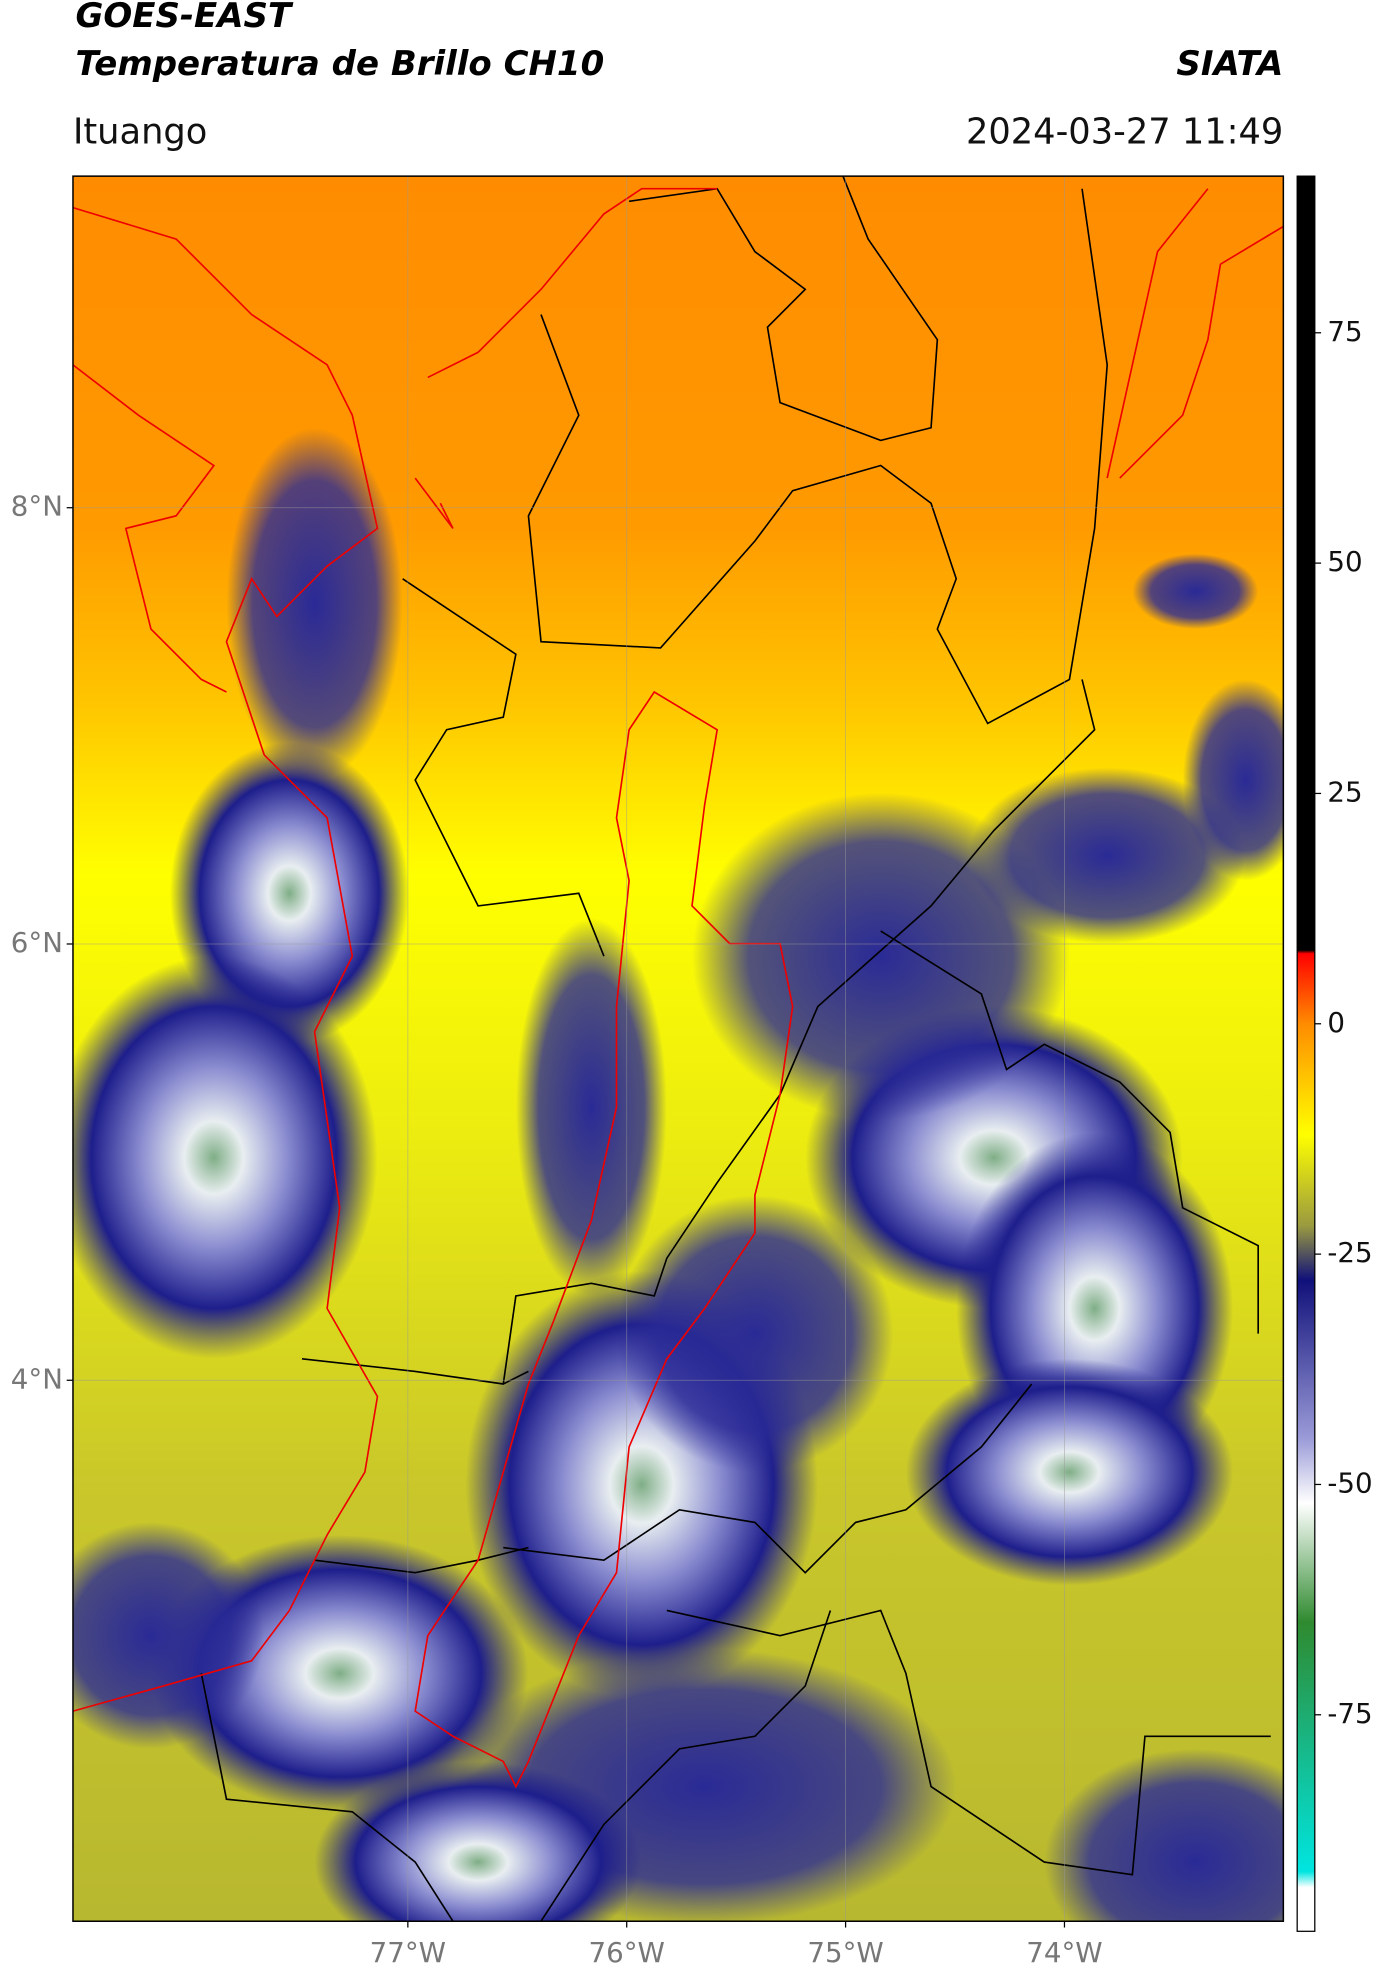 Image resolution: width=1384 pixels, height=1981 pixels. Describe the element at coordinates (184, 18) in the screenshot. I see `title: GOES-EAST` at that location.